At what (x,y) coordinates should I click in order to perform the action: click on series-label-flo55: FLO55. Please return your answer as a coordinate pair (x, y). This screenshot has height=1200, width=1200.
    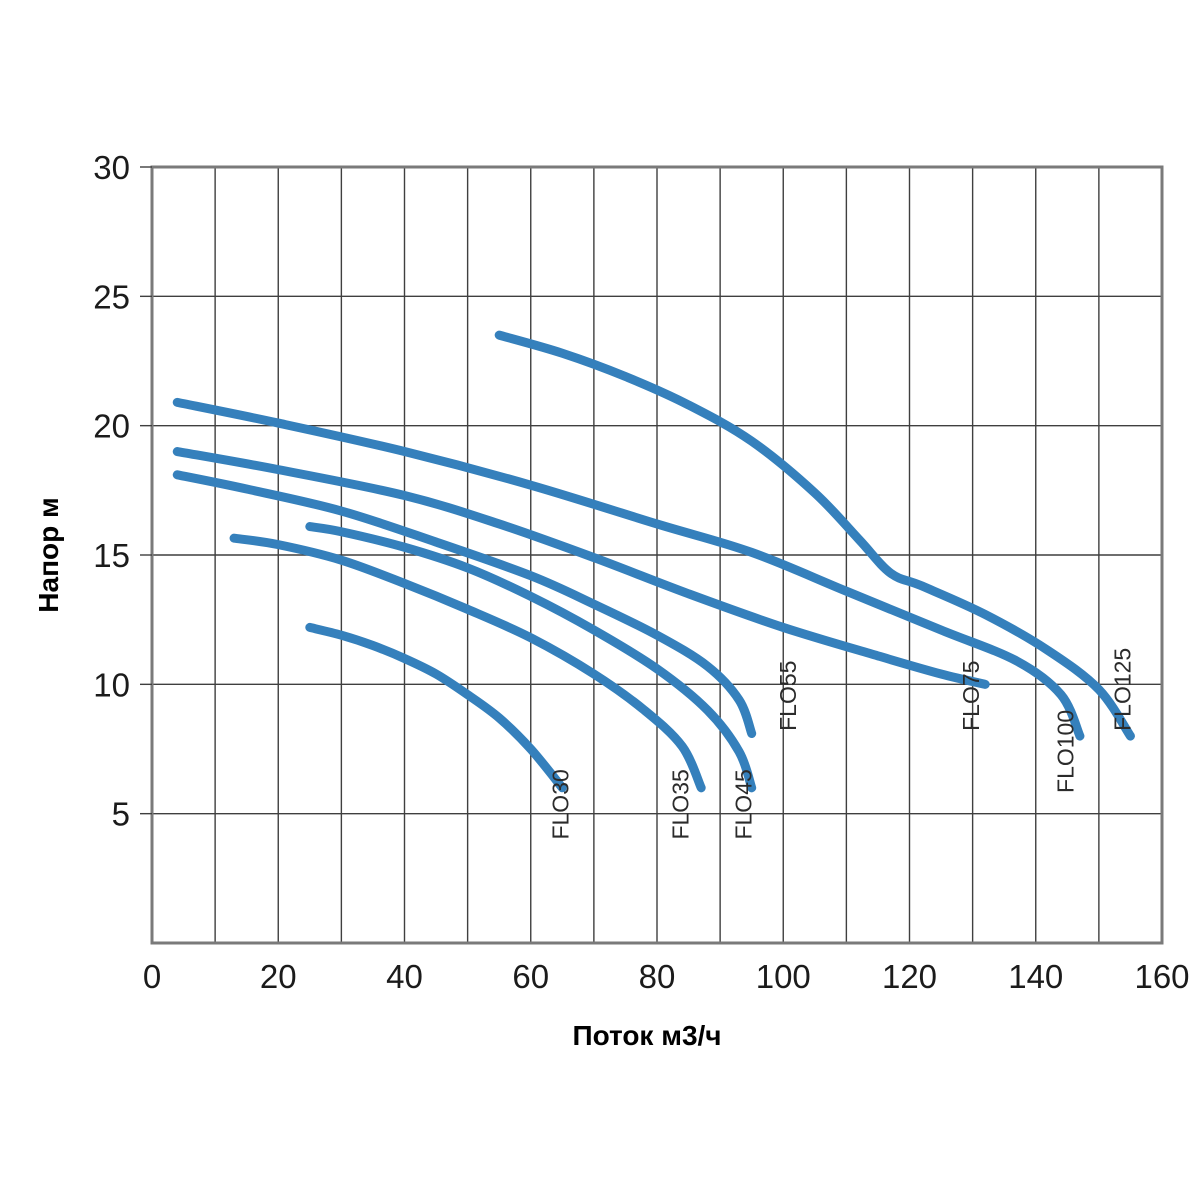
    Looking at the image, I should click on (788, 696).